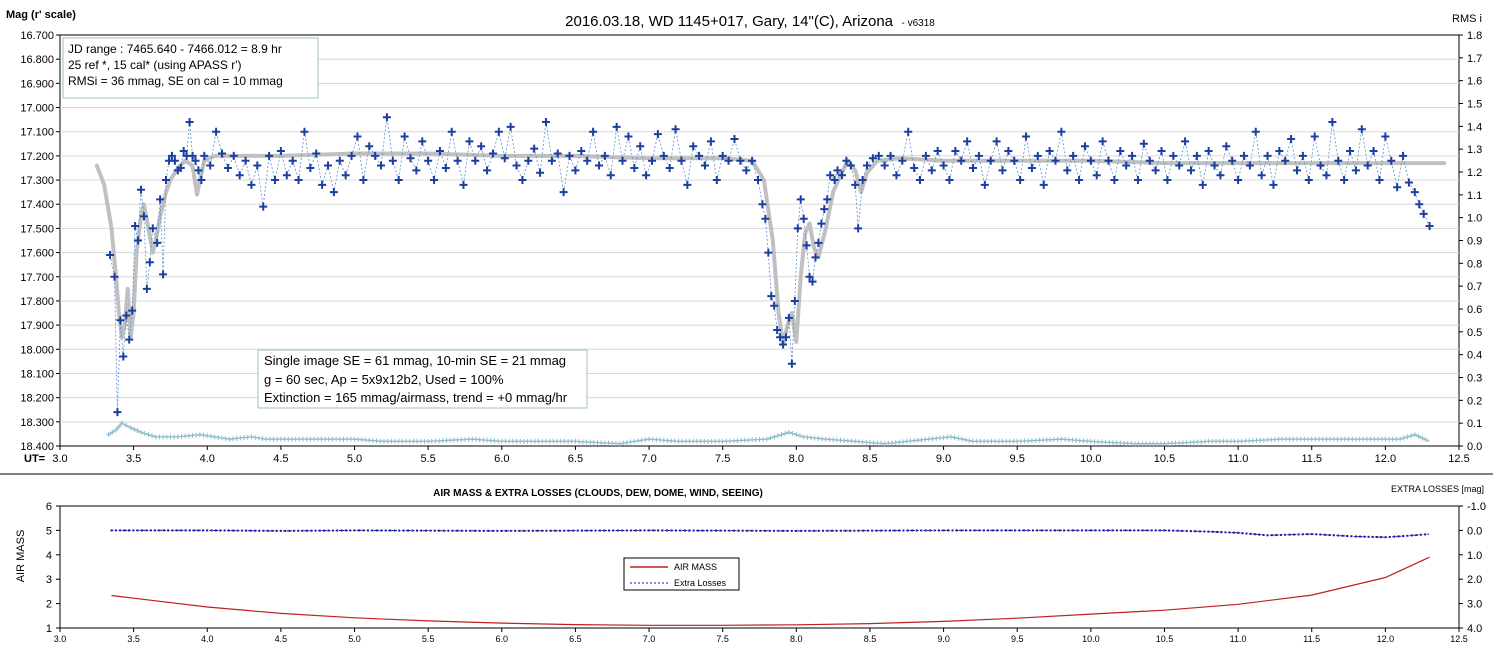 Image resolution: width=1493 pixels, height=651 pixels. I want to click on airmass-x-tick-label: 4.0, so click(207, 639).